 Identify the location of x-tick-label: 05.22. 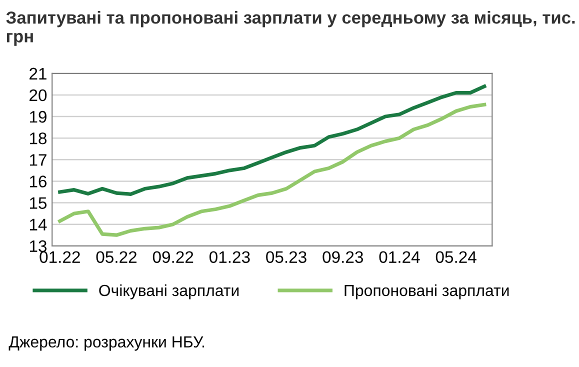
(116, 257).